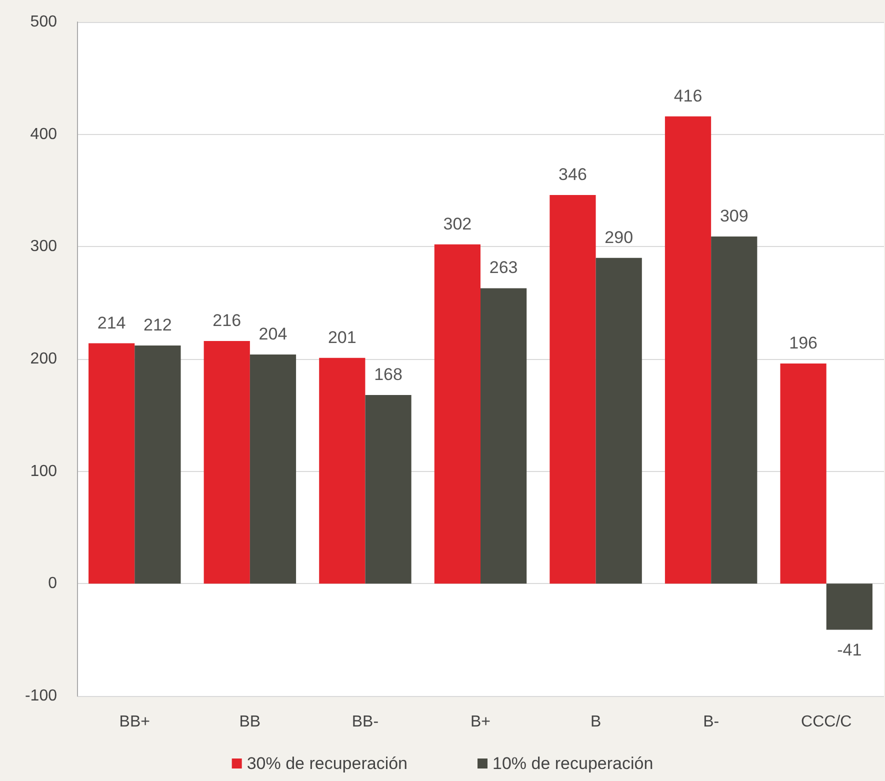 The image size is (885, 781). I want to click on data-label: 201, so click(342, 337).